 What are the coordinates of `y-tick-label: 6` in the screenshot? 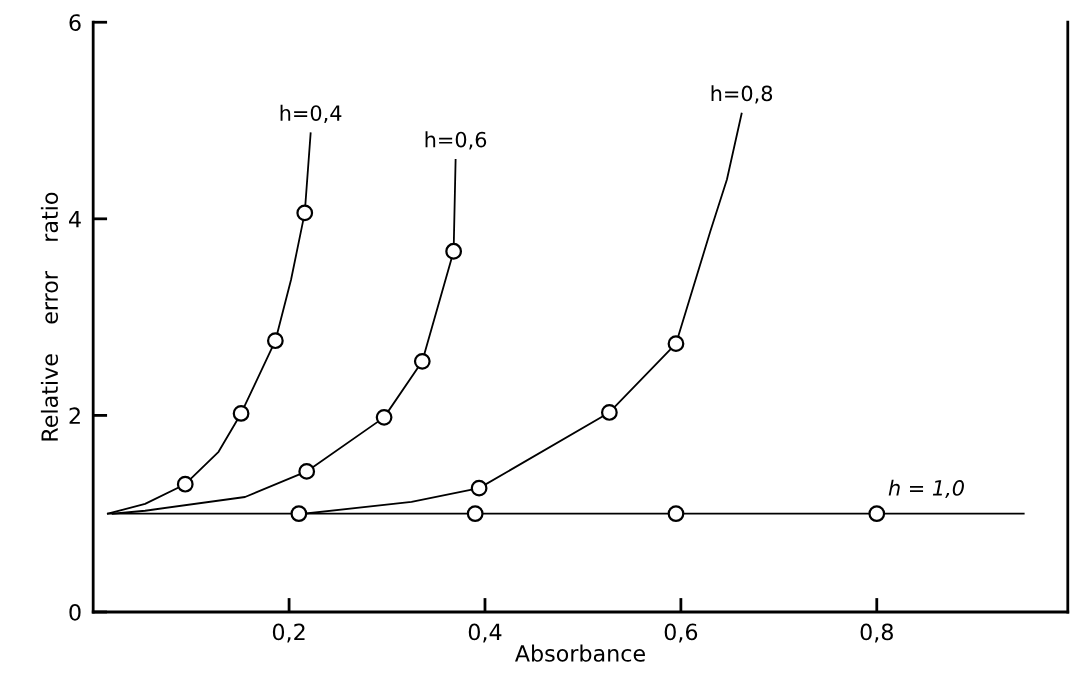 It's located at (75, 22).